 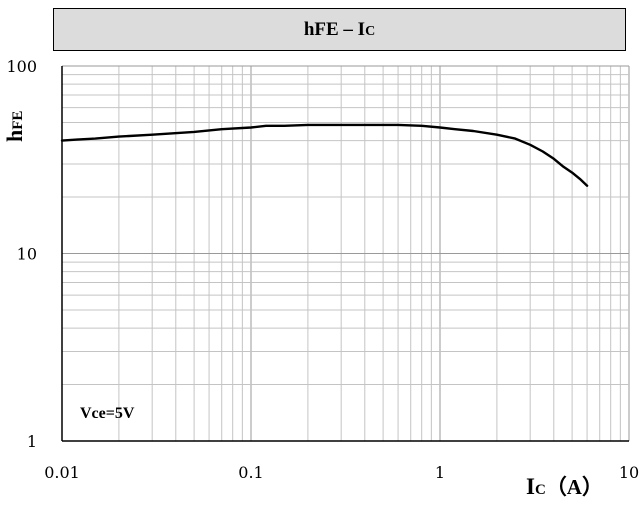 I want to click on y-tick-label: 100, so click(x=21, y=66).